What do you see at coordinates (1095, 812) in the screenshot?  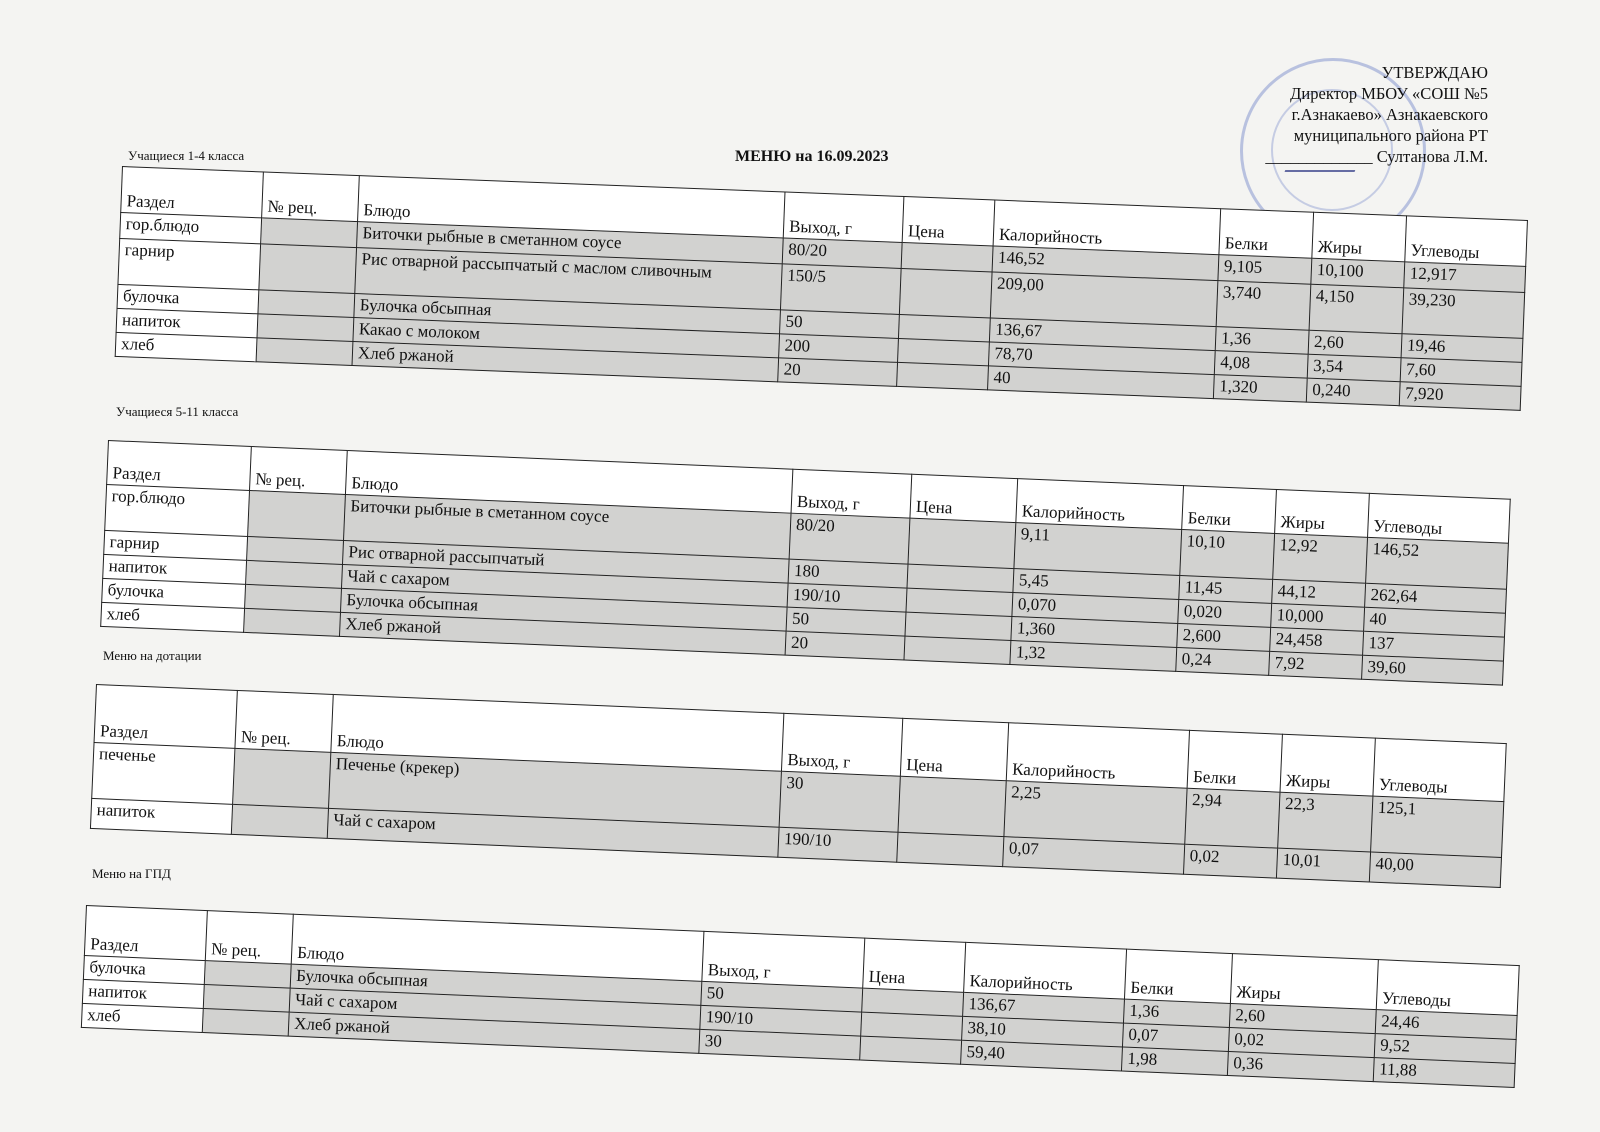 I see `table-cell: 2,25` at bounding box center [1095, 812].